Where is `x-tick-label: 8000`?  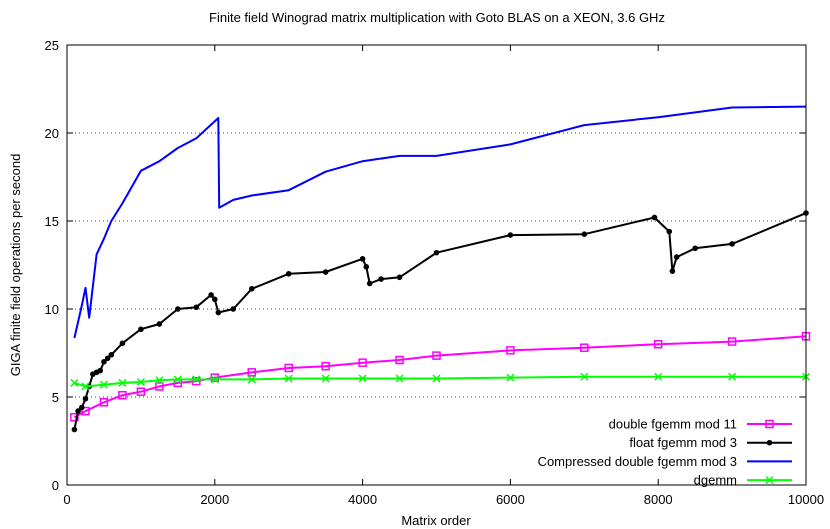 x-tick-label: 8000 is located at coordinates (658, 499).